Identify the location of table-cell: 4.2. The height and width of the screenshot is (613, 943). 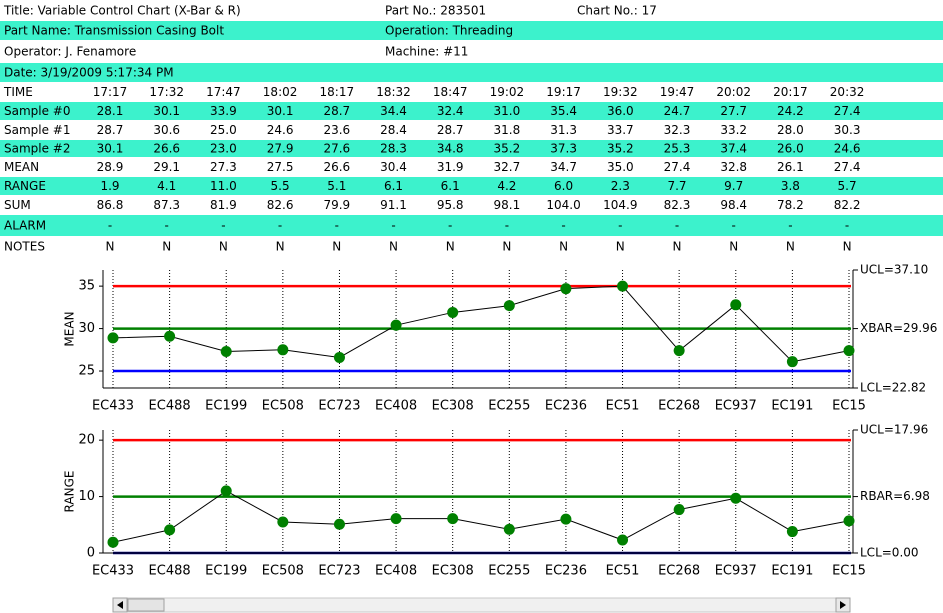
(506, 186).